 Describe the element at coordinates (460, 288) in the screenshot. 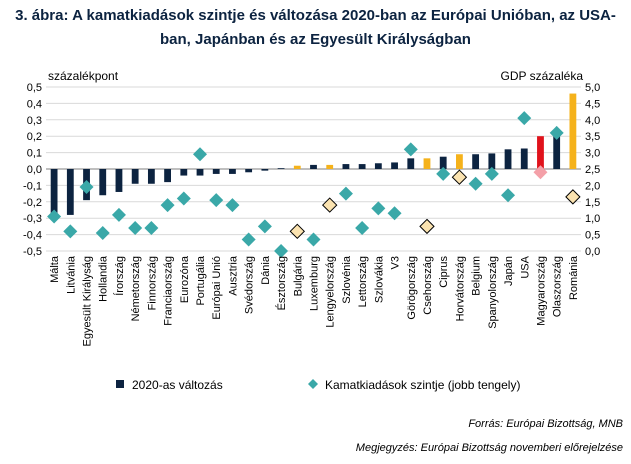

I see `category-label: Horvátország` at that location.